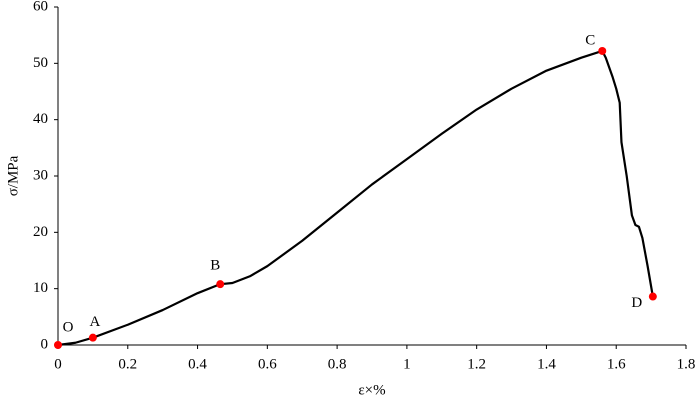 This screenshot has width=699, height=403. Describe the element at coordinates (40, 175) in the screenshot. I see `y-tick-label: 30` at that location.